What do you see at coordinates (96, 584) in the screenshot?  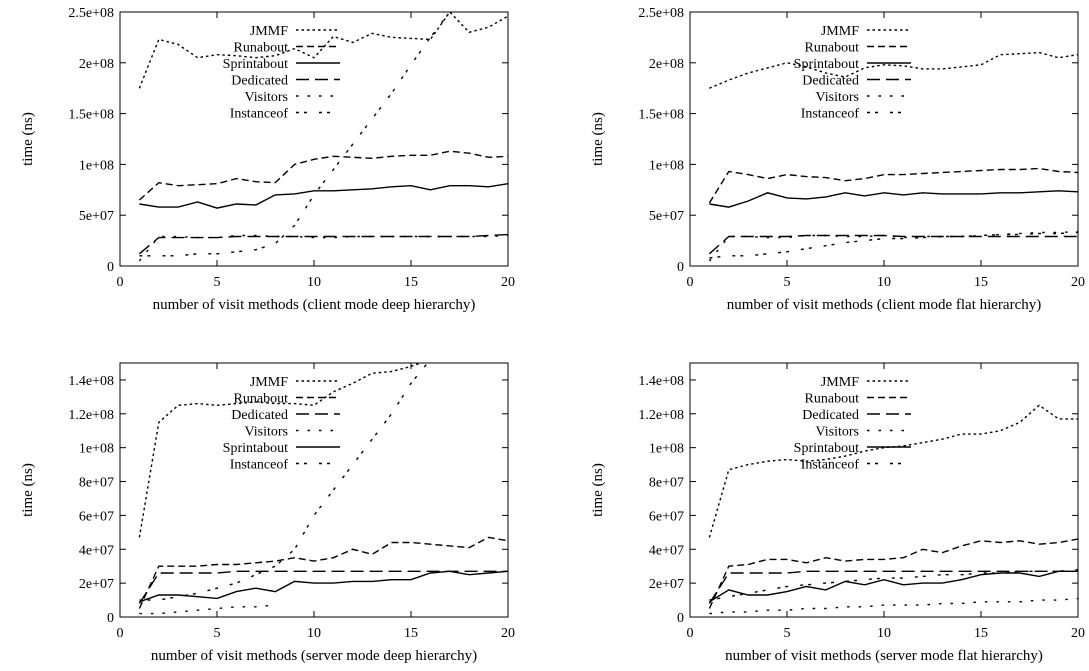 I see `y-tick-label: 2e+07` at bounding box center [96, 584].